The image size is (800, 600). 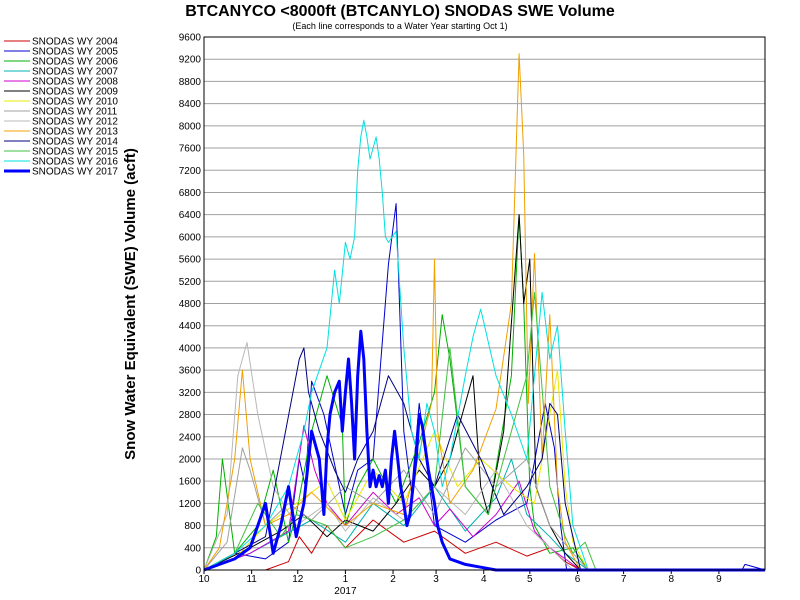 What do you see at coordinates (484, 545) in the screenshot?
I see `series-line` at bounding box center [484, 545].